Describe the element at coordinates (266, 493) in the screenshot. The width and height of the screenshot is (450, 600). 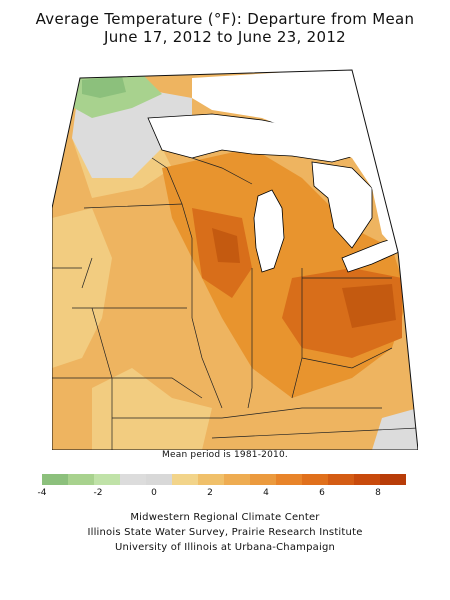
I see `legend-tick-label: 4` at that location.